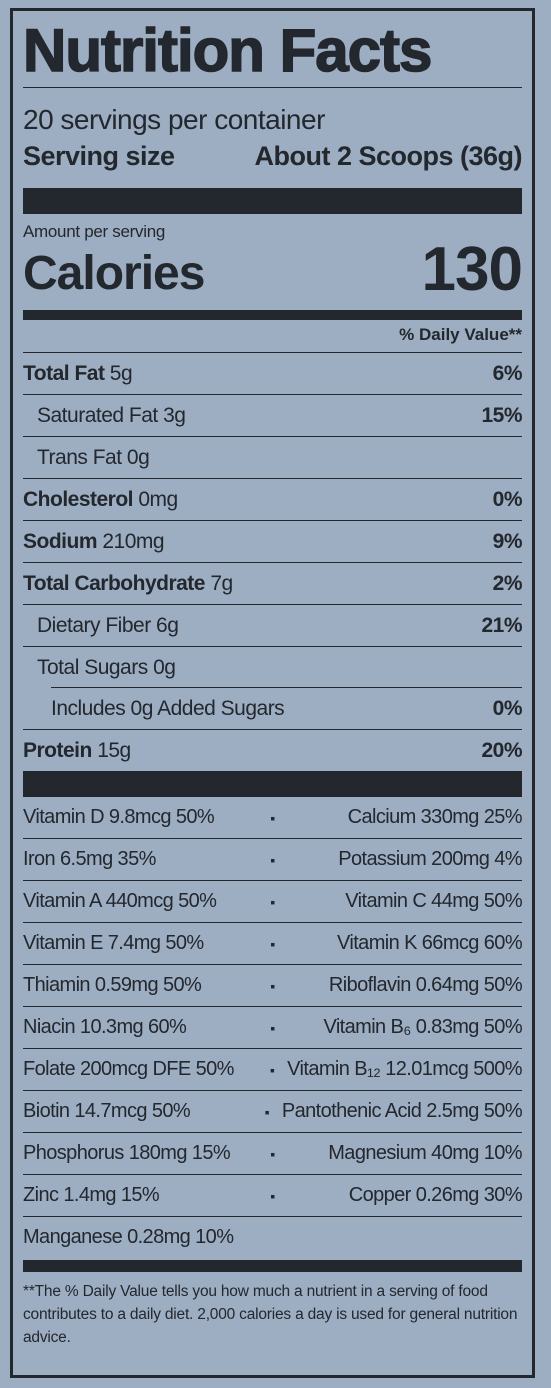  Describe the element at coordinates (78, 499) in the screenshot. I see `nutrient-name: Cholesterol` at that location.